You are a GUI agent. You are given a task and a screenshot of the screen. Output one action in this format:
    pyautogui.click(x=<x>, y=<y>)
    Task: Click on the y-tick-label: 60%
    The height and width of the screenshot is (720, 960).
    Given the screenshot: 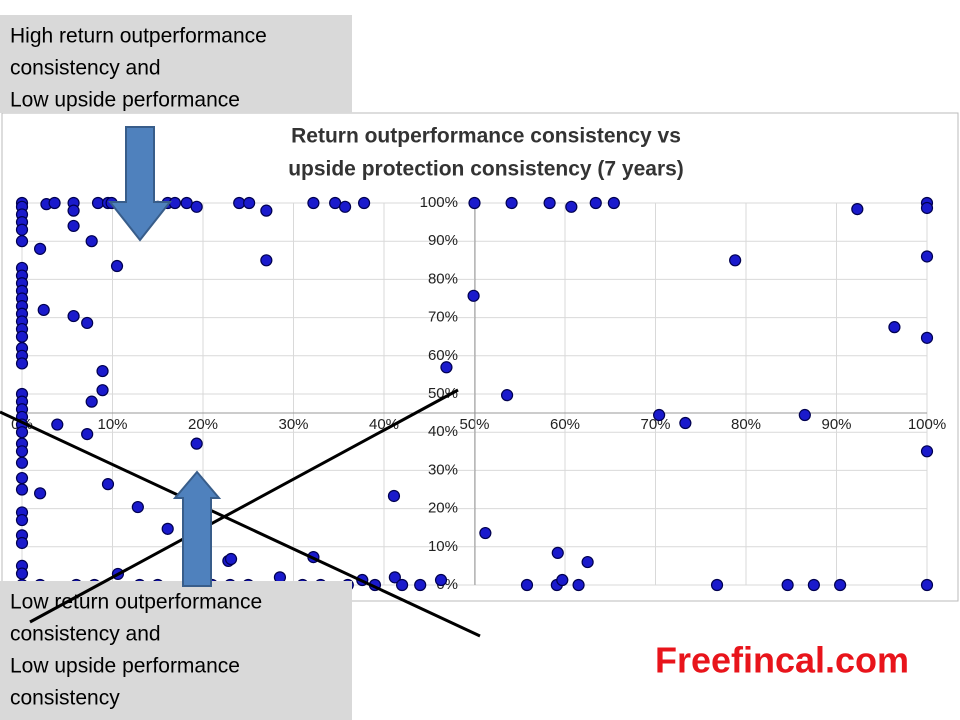 What is the action you would take?
    pyautogui.click(x=443, y=355)
    